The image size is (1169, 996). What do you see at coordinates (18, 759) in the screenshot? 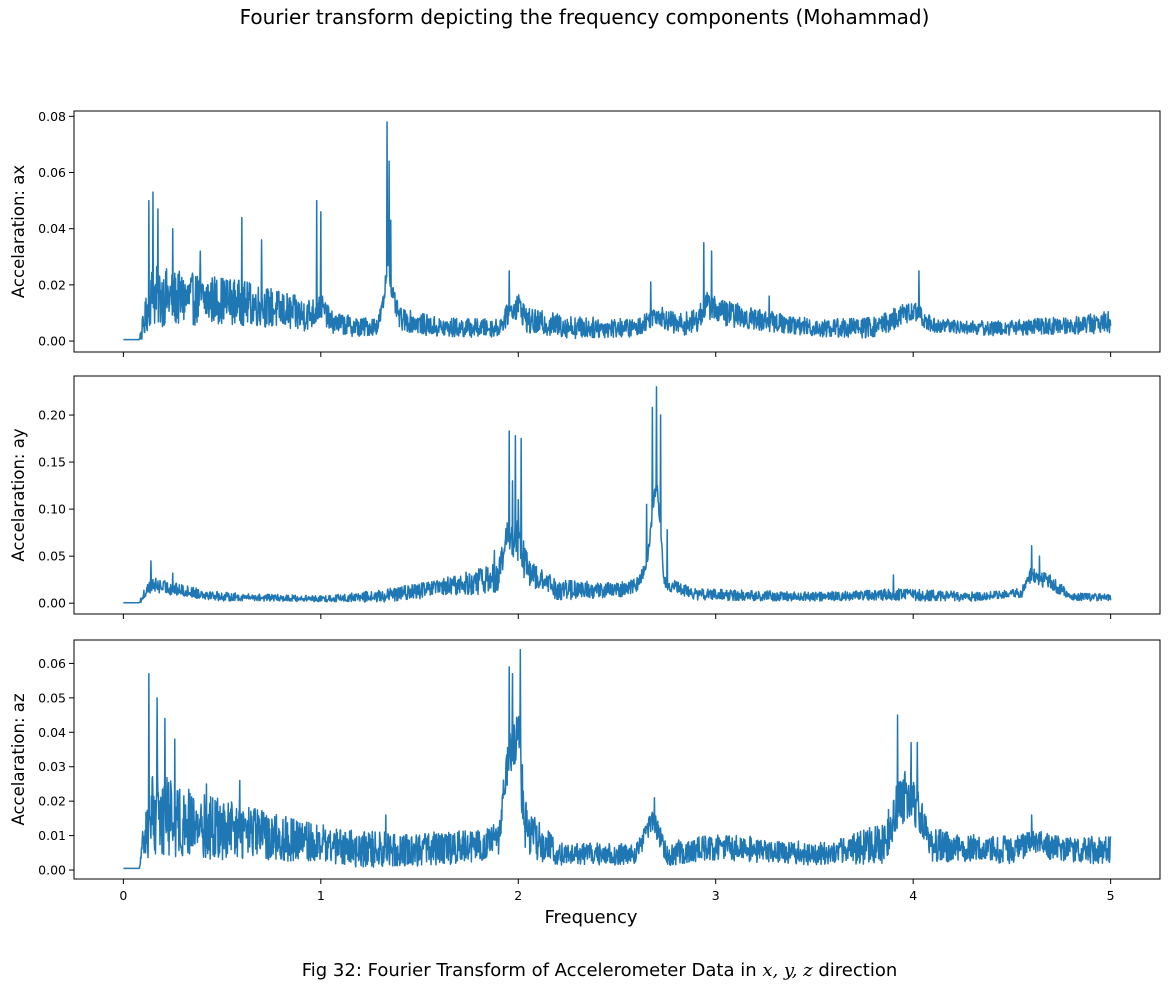
I see `y-axis-label-3: Accelaration: az` at bounding box center [18, 759].